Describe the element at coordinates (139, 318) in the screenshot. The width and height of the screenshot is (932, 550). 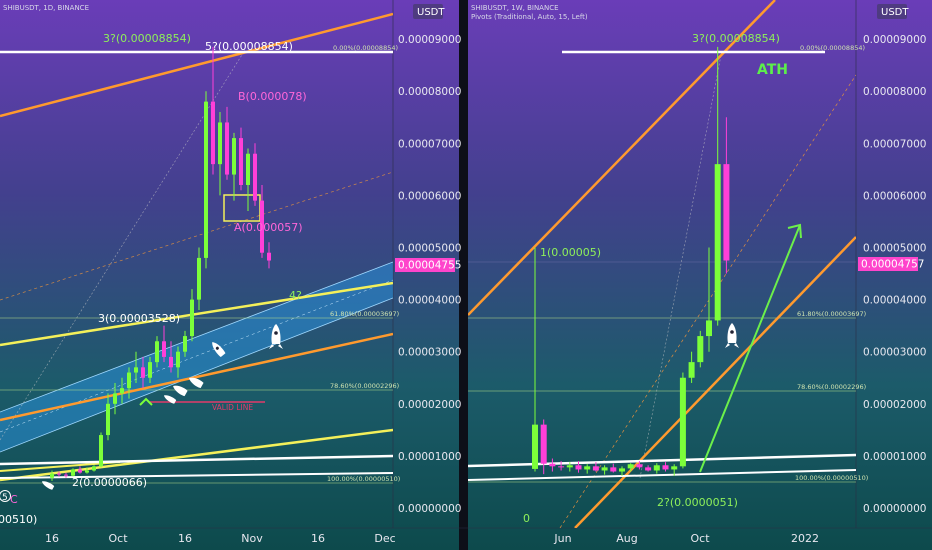
I see `annotation-wave3: 3(0.00003528)` at that location.